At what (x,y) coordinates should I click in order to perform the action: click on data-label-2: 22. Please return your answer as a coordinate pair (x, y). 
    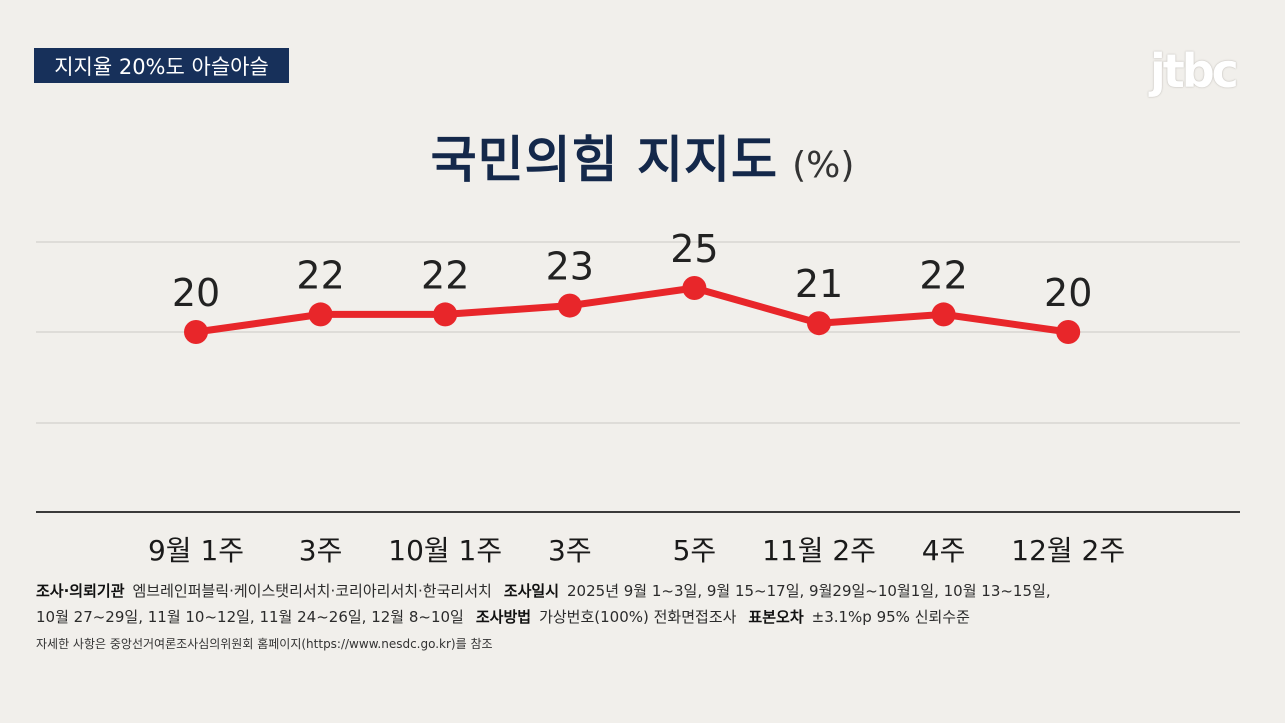
    Looking at the image, I should click on (445, 275).